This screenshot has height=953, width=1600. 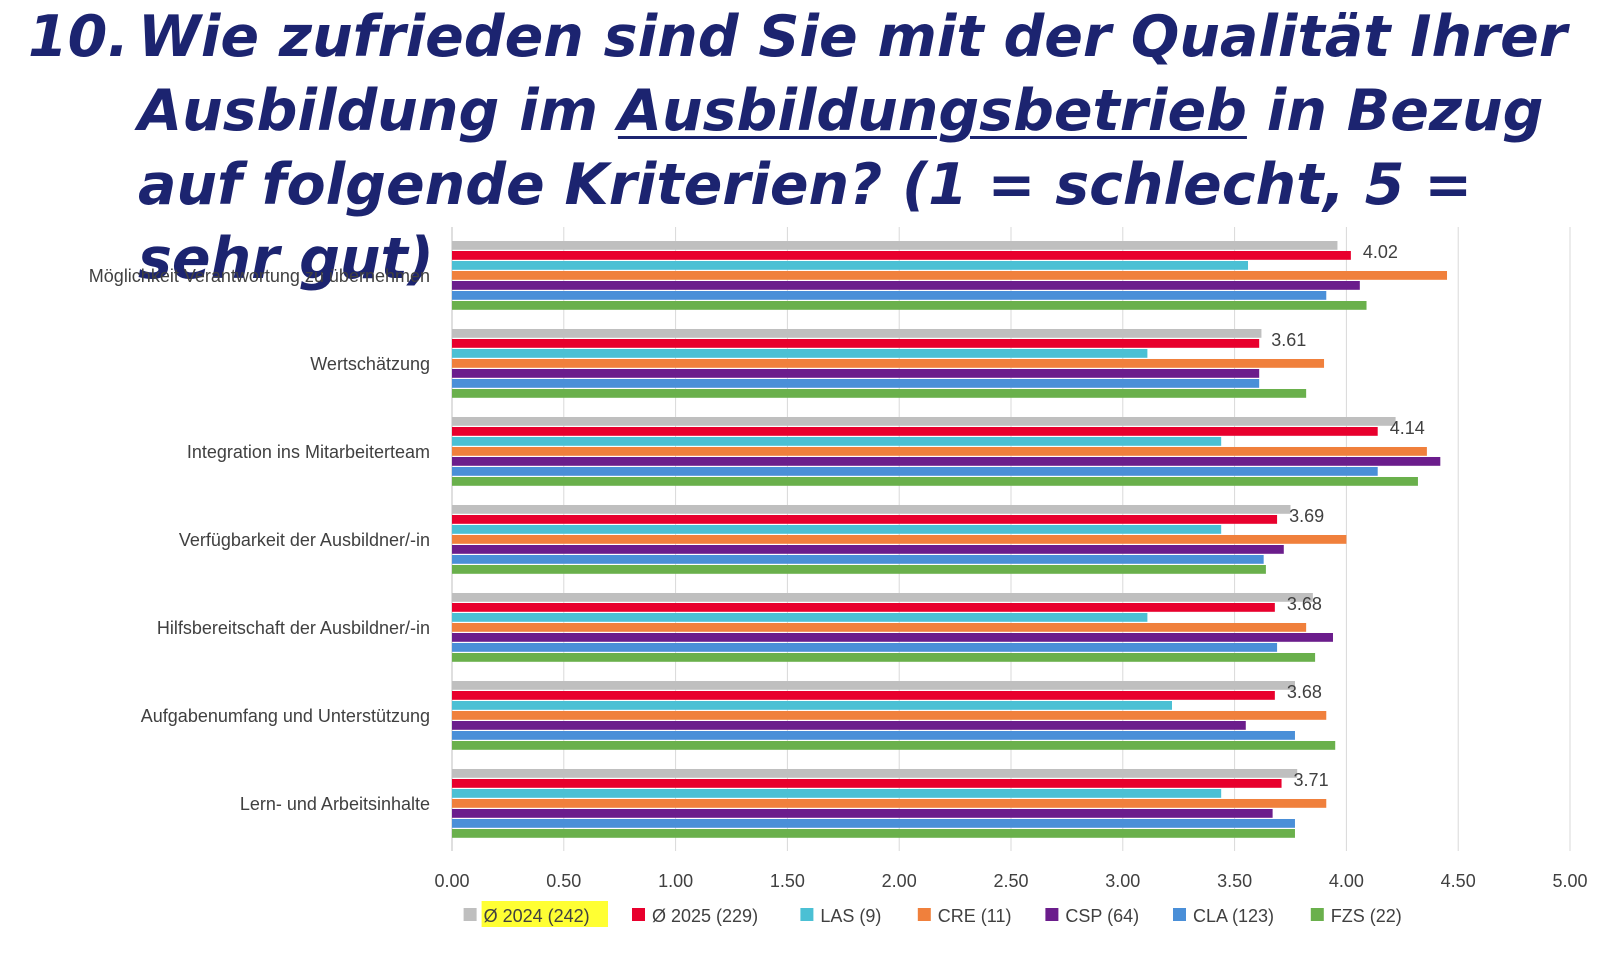 I want to click on x-tick-label: 4.50, so click(x=1458, y=881).